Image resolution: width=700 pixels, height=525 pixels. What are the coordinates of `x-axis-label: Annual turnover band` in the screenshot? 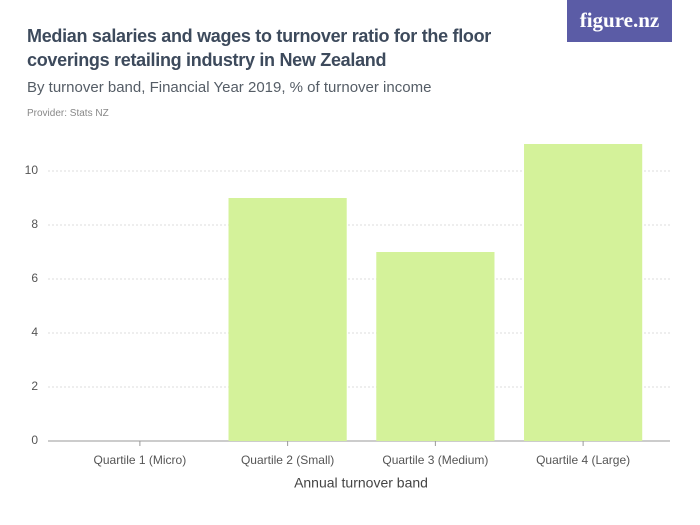 It's located at (361, 483).